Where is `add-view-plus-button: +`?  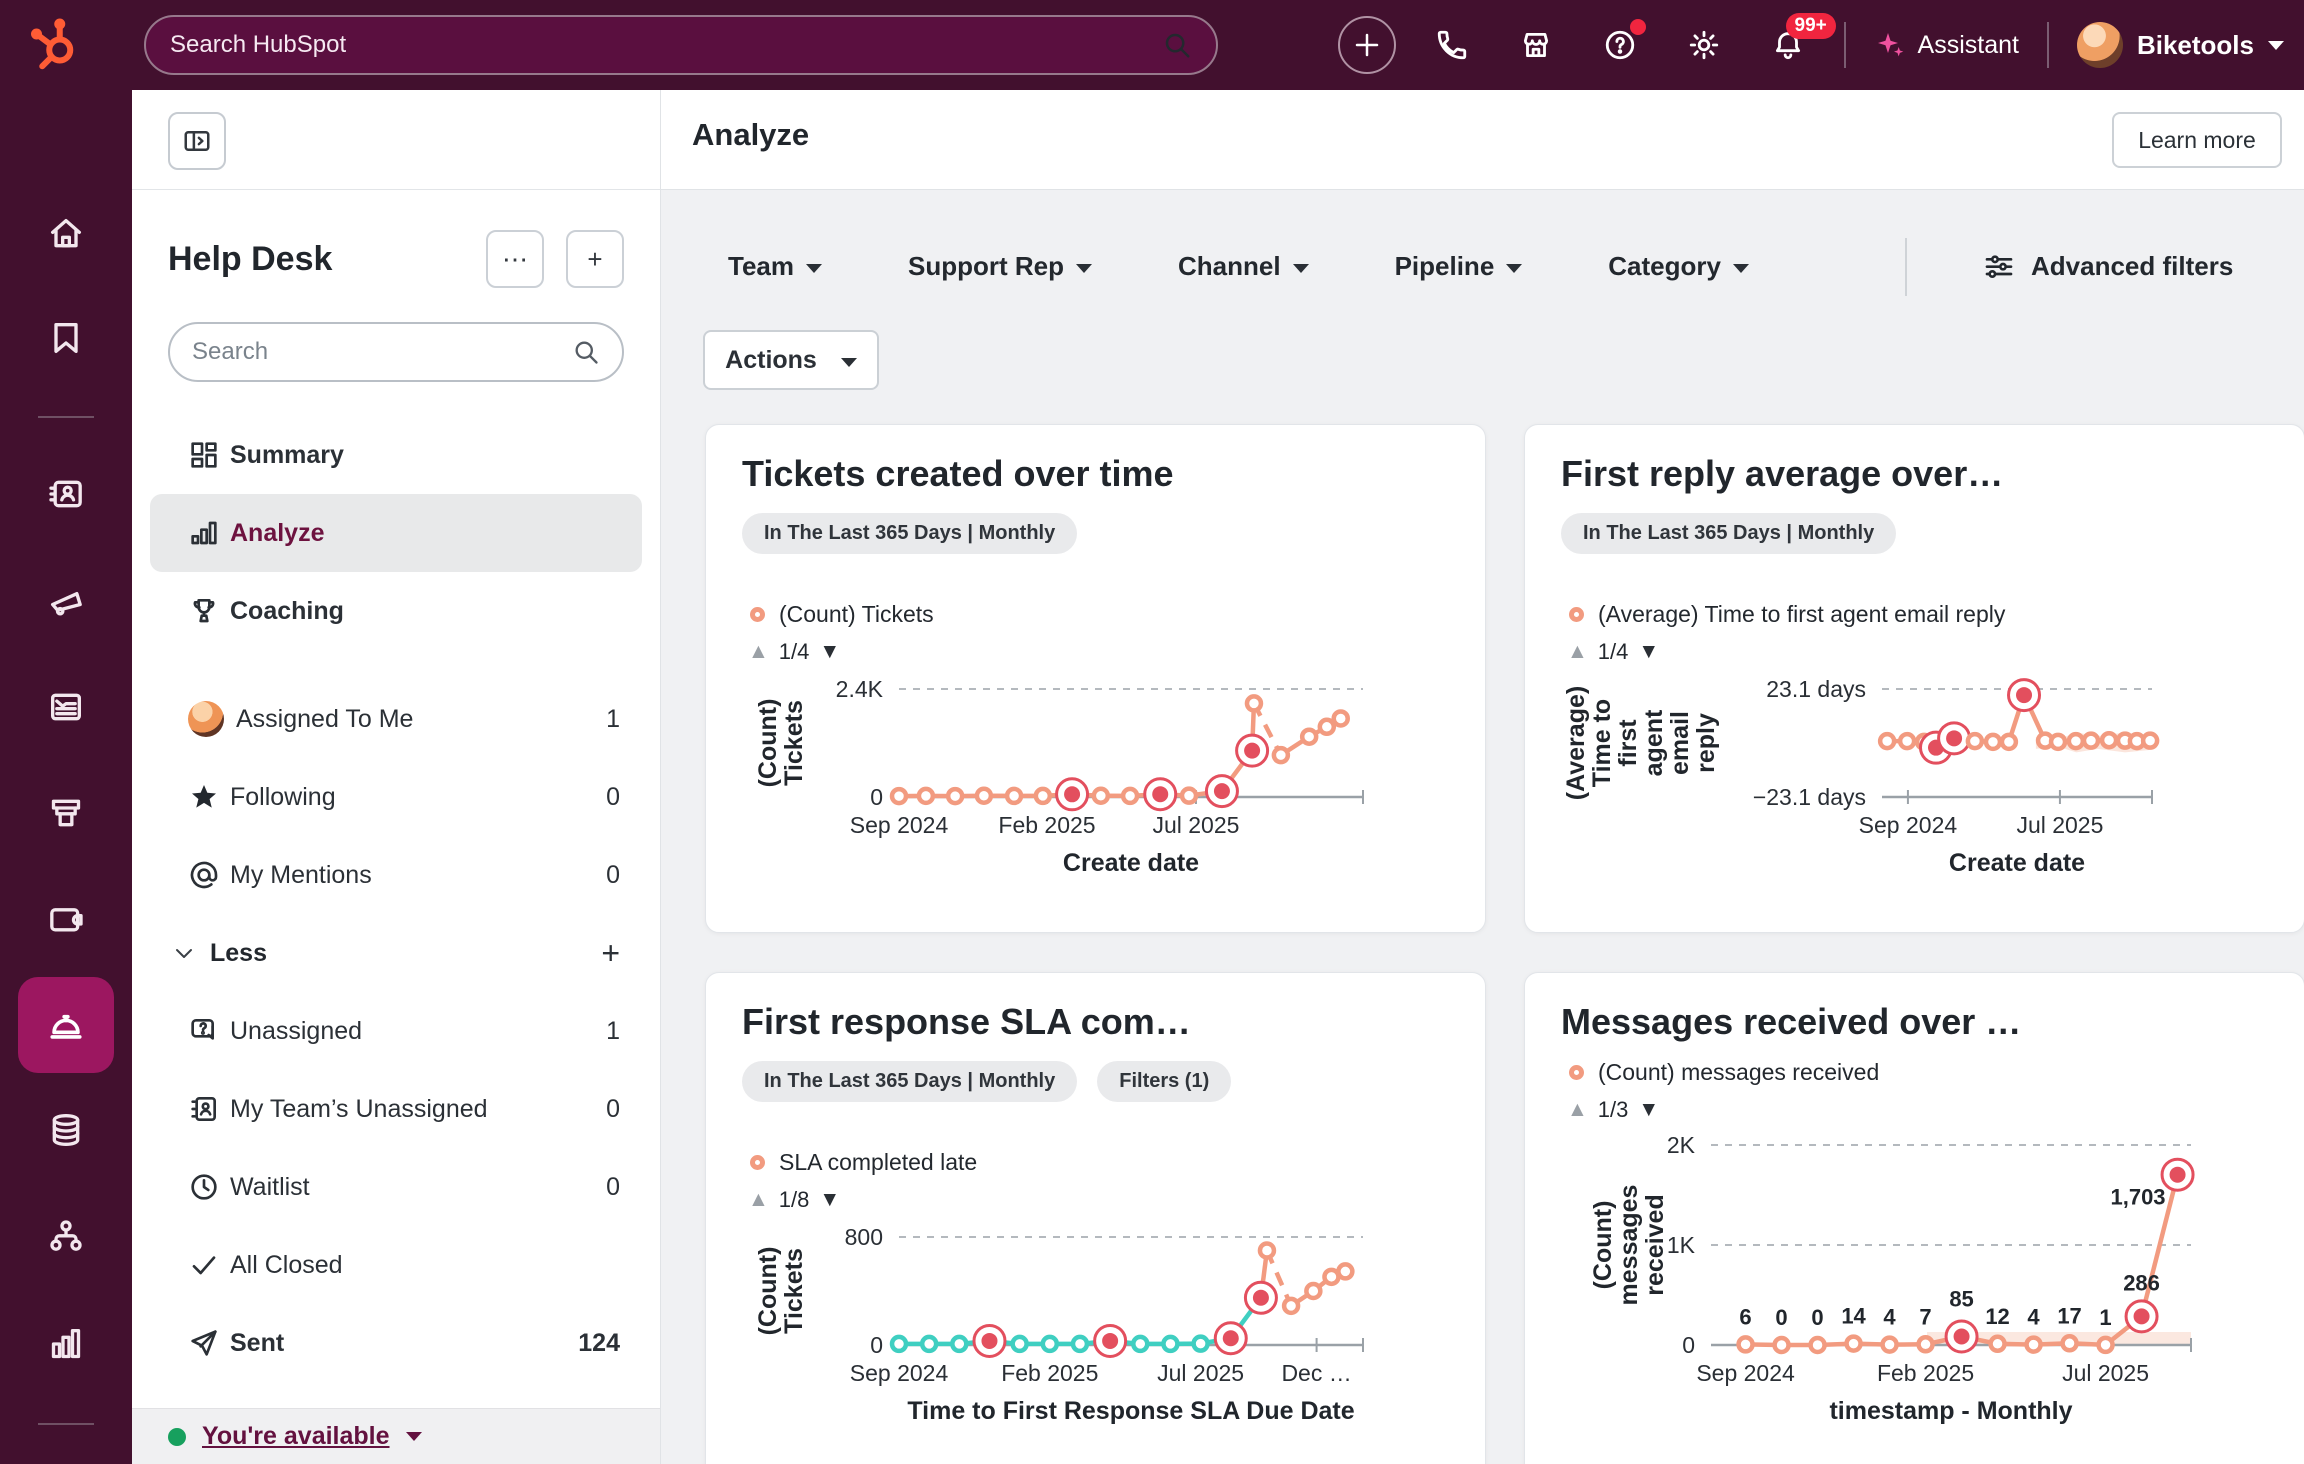
add-view-plus-button: + is located at coordinates (610, 952).